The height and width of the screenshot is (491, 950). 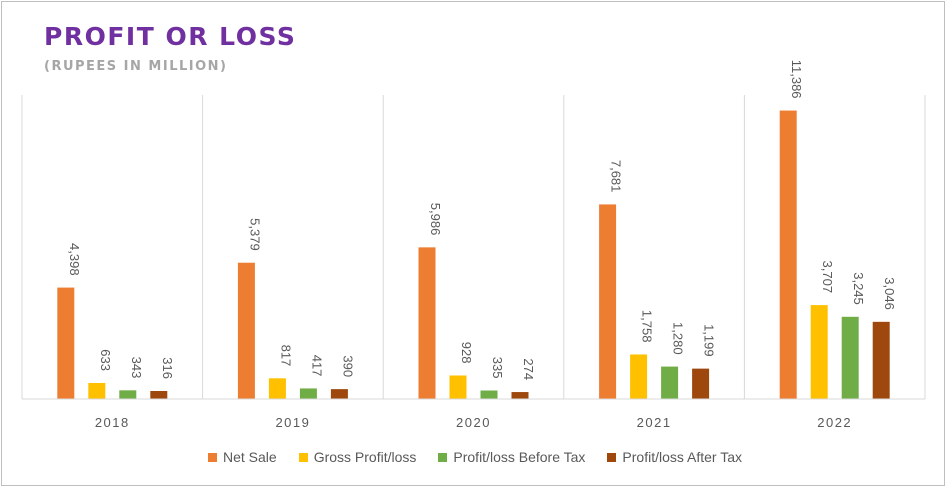 I want to click on legend-label: Net Sale, so click(x=249, y=457).